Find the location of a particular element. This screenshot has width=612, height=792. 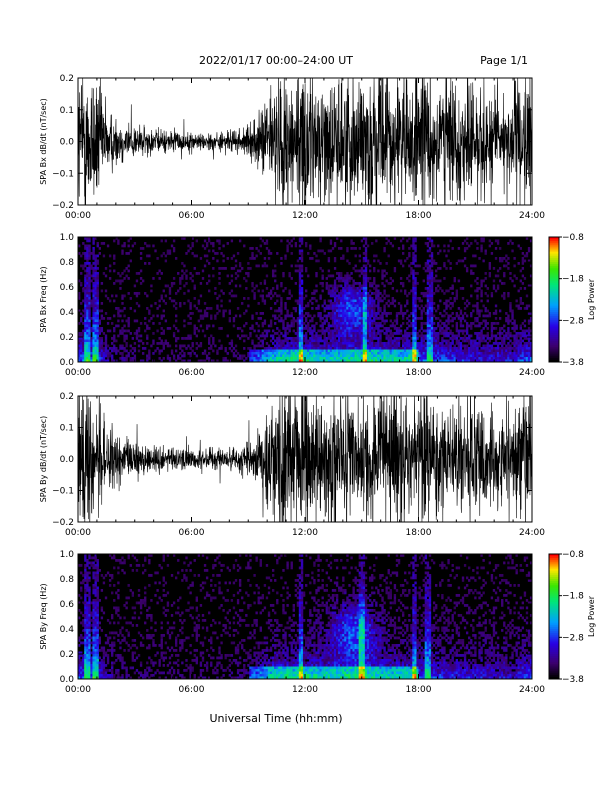

y-axis-label: SPA Bx Freq (Hz) is located at coordinates (43, 299).